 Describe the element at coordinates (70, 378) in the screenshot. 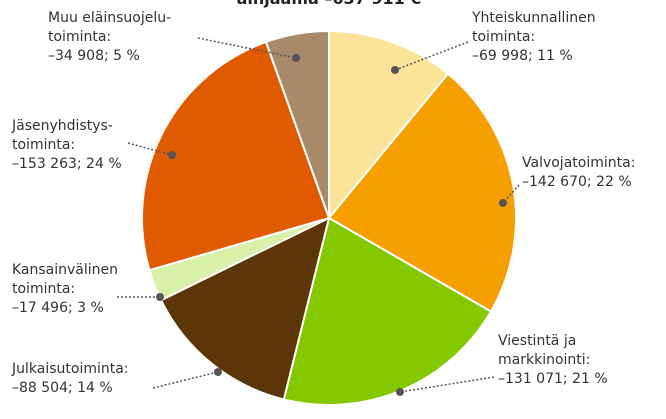

I see `slice-label: Julkaisutoiminta: –88 504; 14 %` at that location.